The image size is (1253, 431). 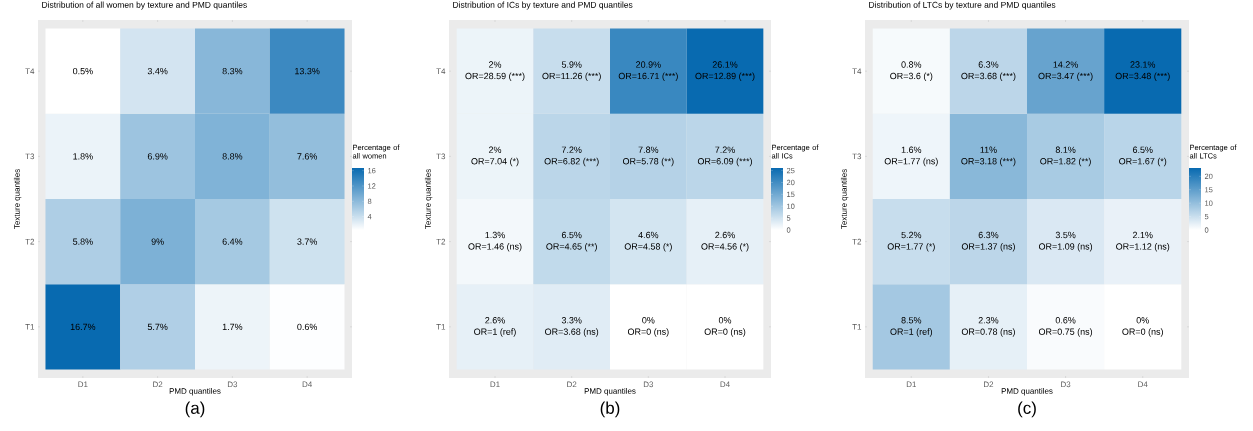 I want to click on data-label: 5.2% OR=1.77 (*), so click(x=911, y=241).